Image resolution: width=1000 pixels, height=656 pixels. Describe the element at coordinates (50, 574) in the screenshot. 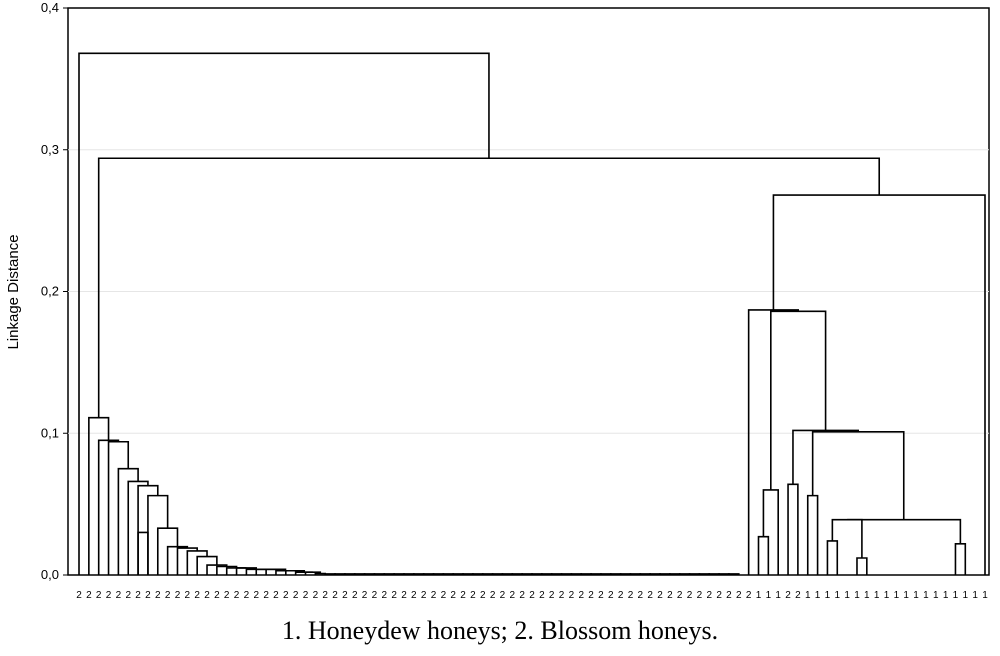

I see `y-tick-label: 0,0` at that location.